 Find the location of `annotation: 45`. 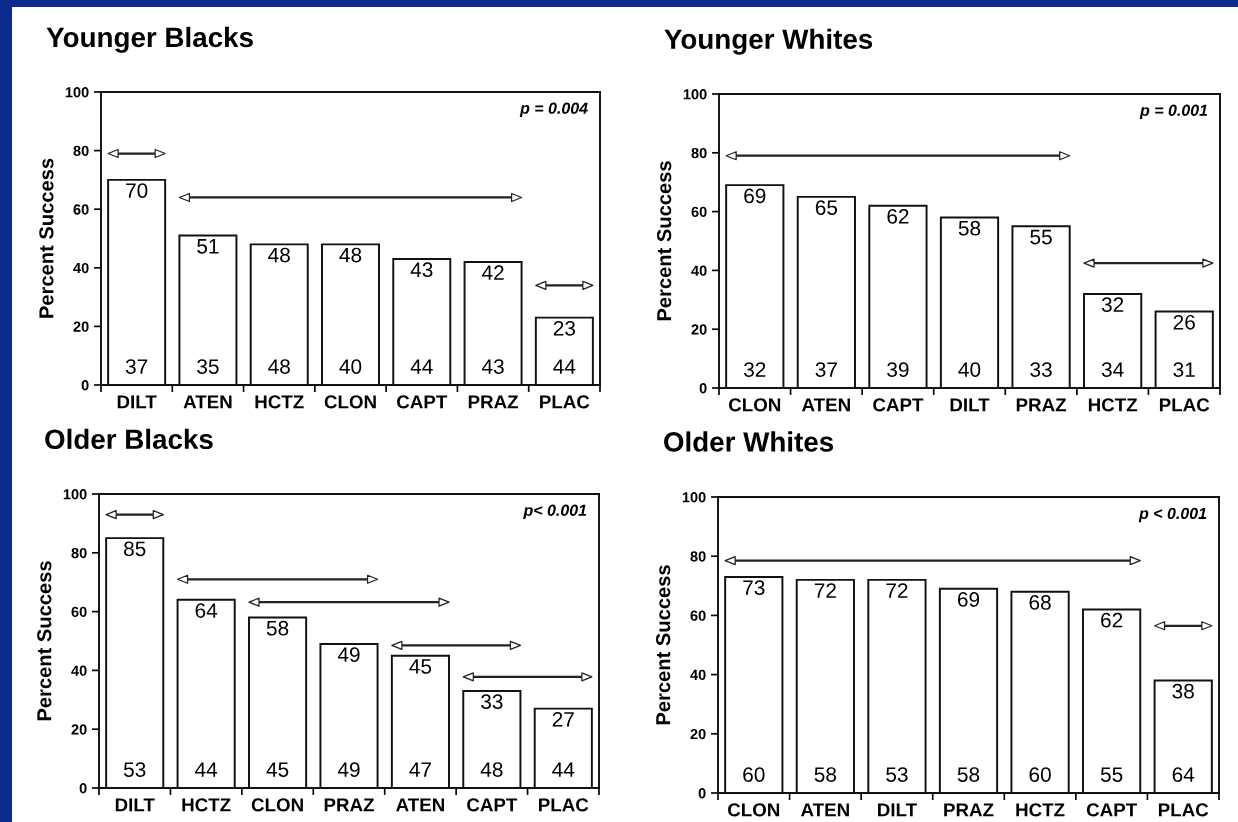

annotation: 45 is located at coordinates (277, 769).